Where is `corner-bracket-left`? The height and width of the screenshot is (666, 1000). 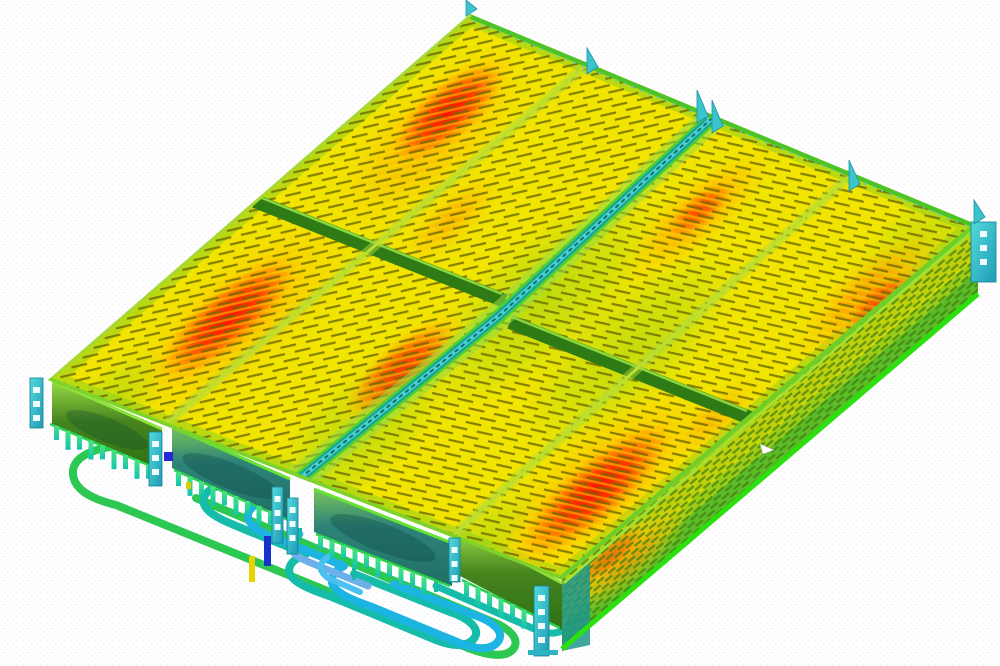
corner-bracket-left is located at coordinates (36, 403).